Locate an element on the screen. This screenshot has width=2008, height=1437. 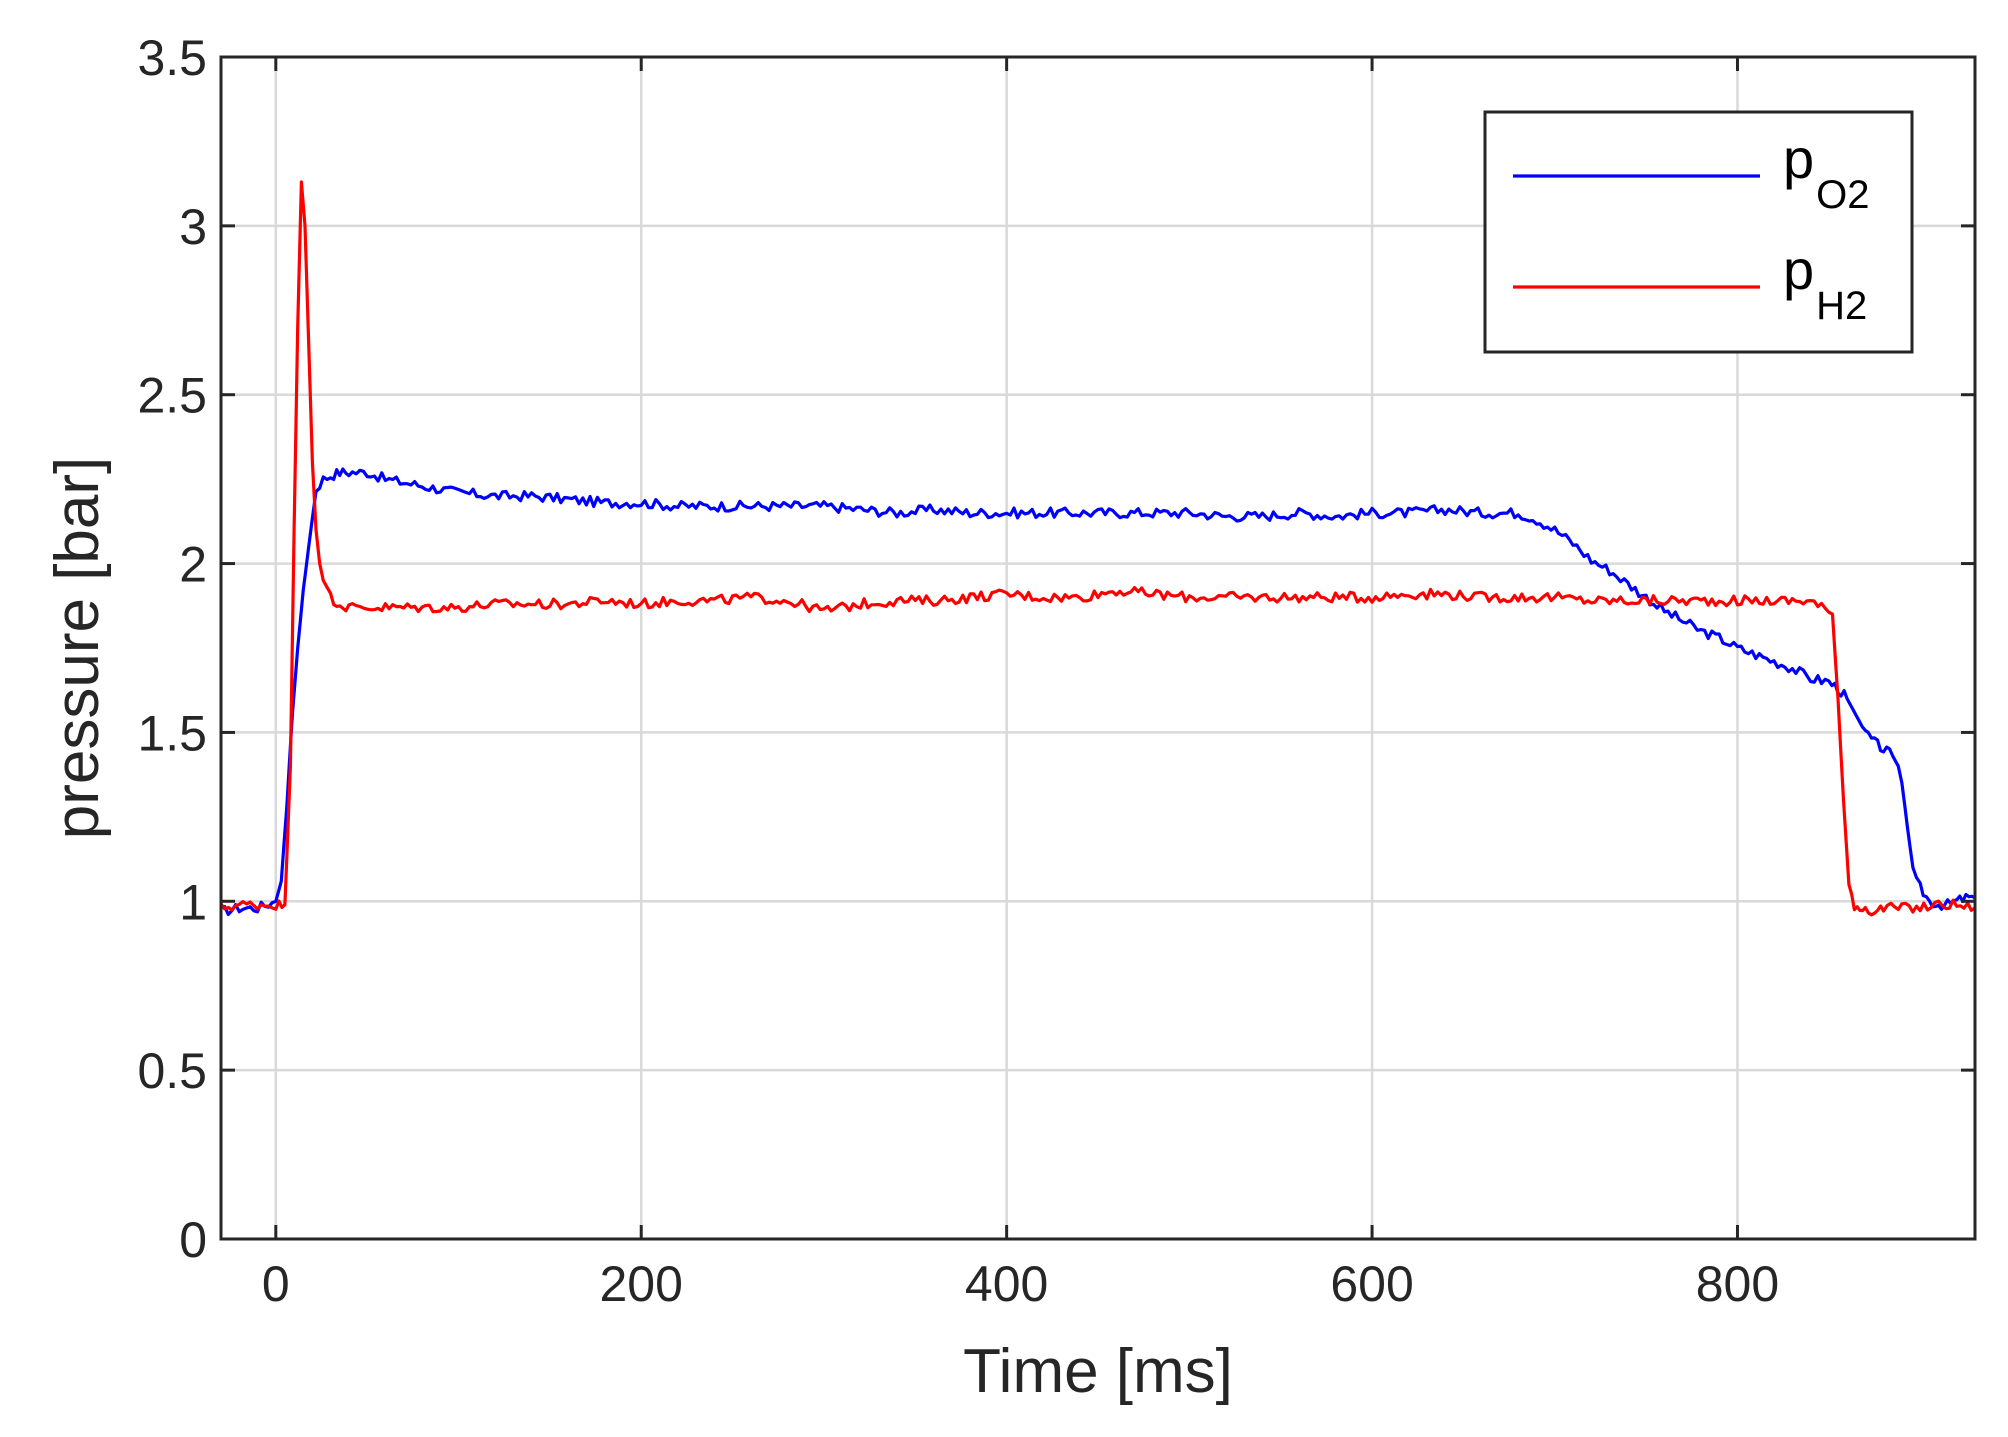
legend-box is located at coordinates (1698, 232).